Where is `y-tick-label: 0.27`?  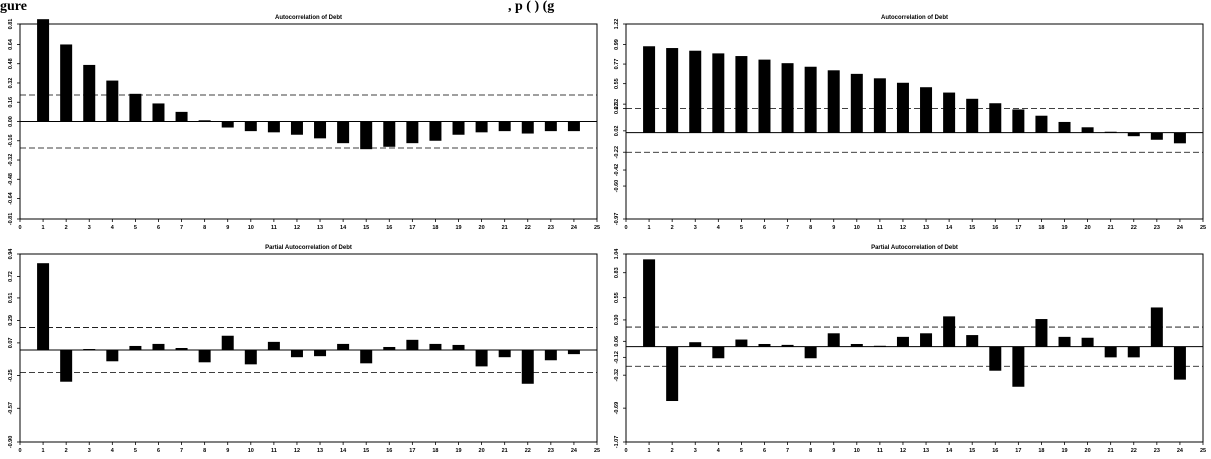
y-tick-label: 0.27 is located at coordinates (617, 108).